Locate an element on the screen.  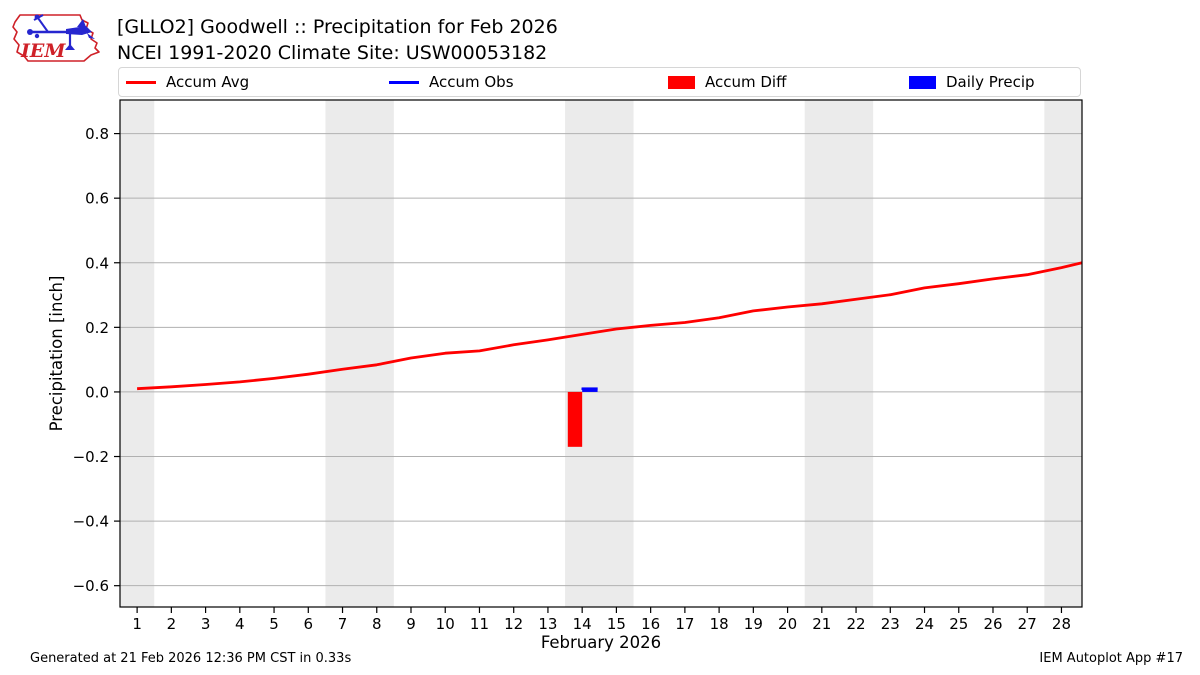
legend-label: Accum Avg is located at coordinates (208, 82).